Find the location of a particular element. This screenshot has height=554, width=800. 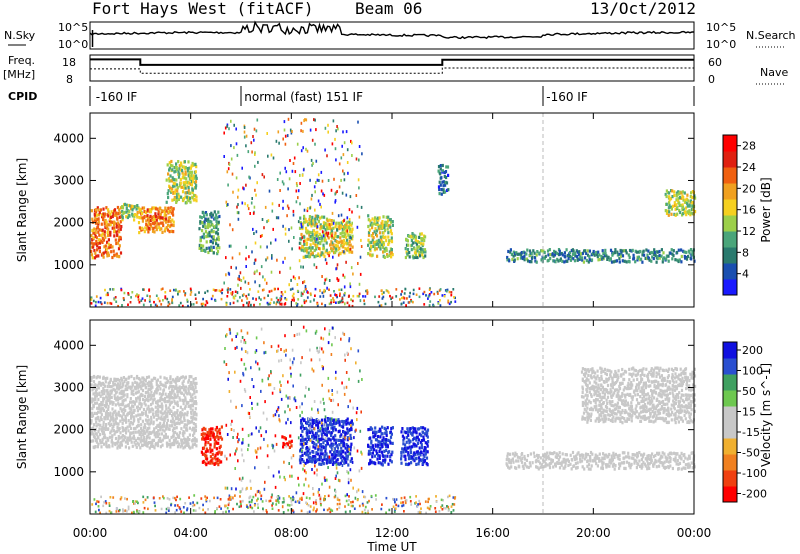

frequency-panel: Freq. [MHz] 18 8 60 0 Nave is located at coordinates (395, 70).